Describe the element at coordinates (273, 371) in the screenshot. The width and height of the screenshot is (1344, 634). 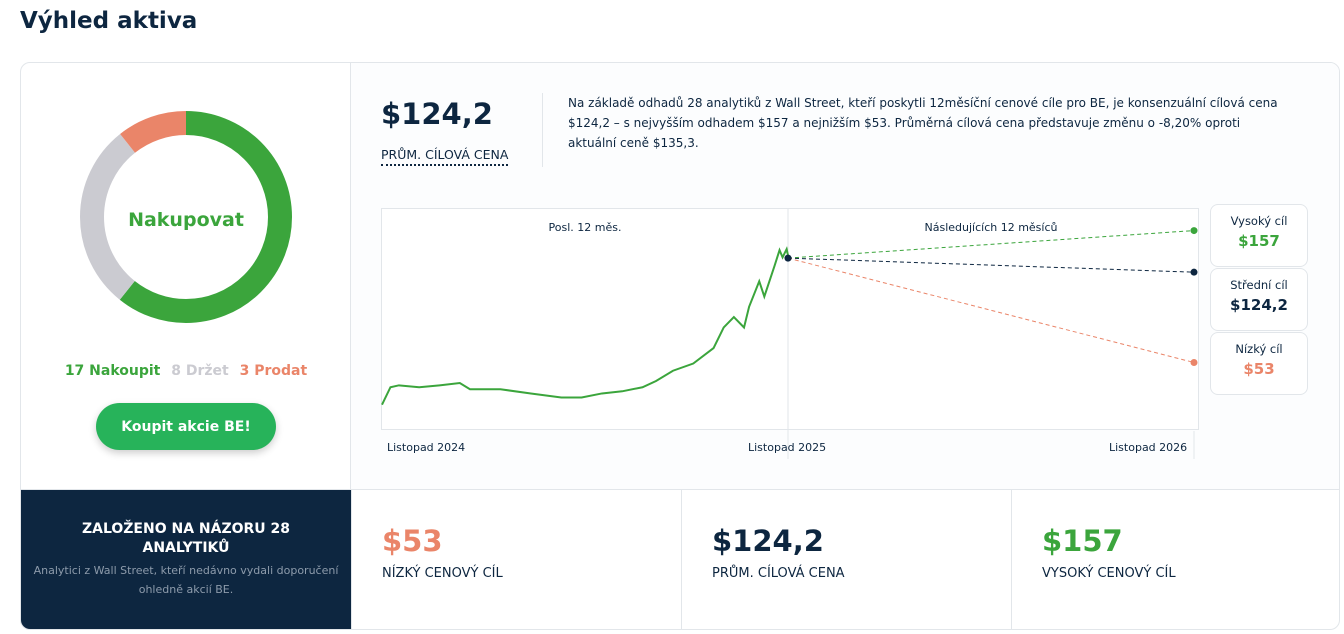
I see `sell-count: 3 Prodat` at that location.